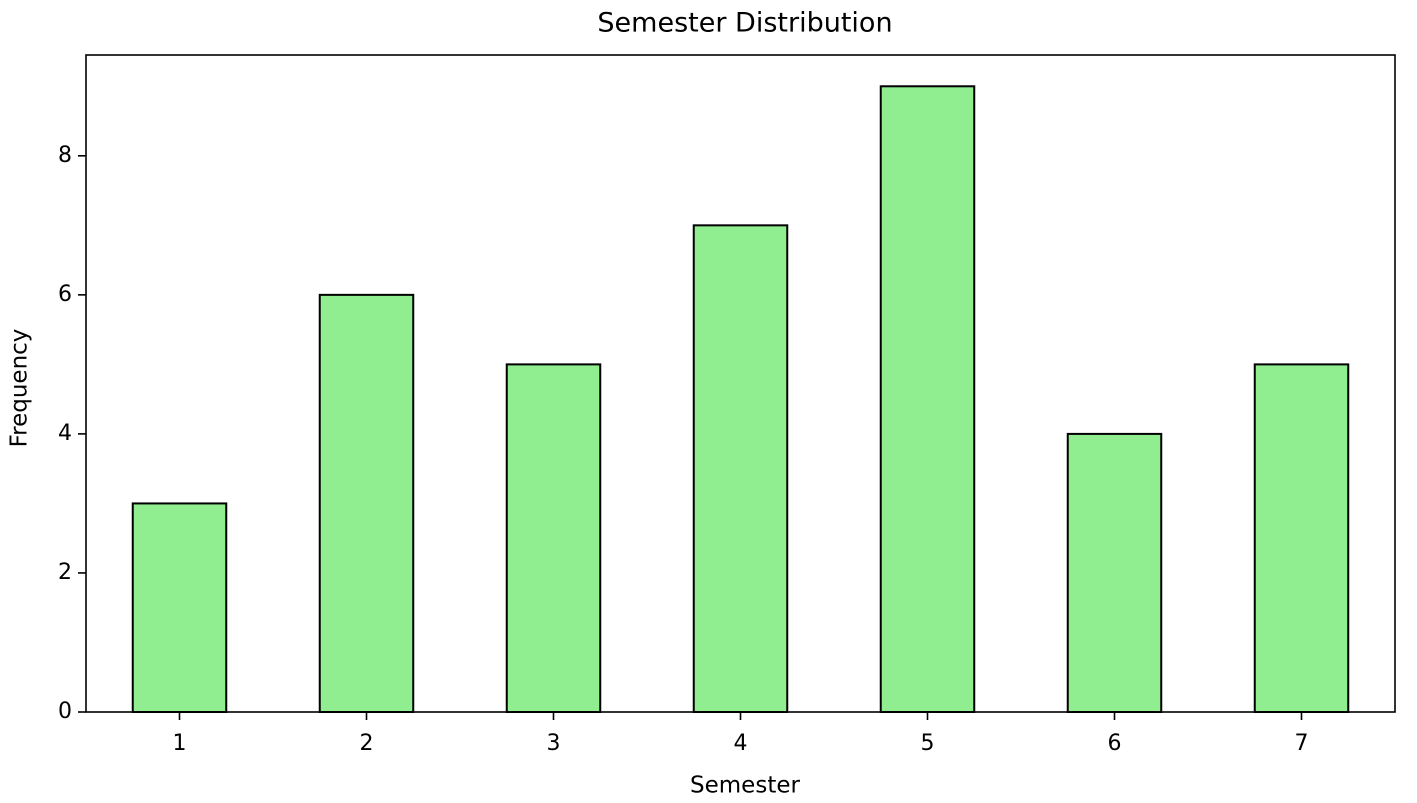 The width and height of the screenshot is (1417, 803). Describe the element at coordinates (65, 155) in the screenshot. I see `y-tick-label: 8` at that location.